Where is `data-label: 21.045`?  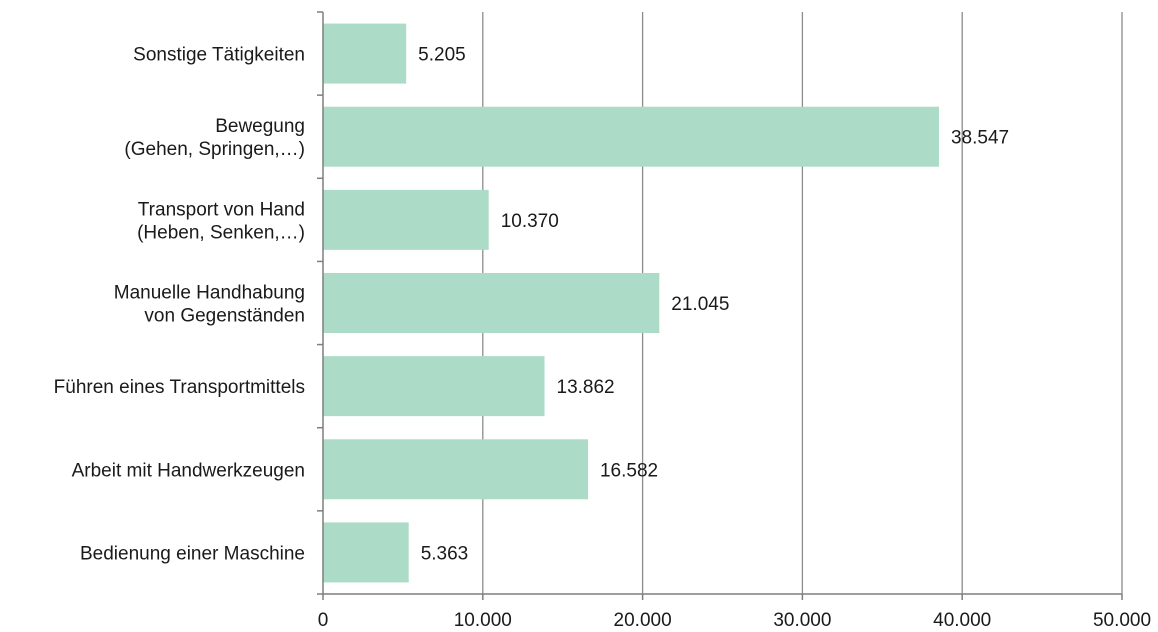 data-label: 21.045 is located at coordinates (700, 304).